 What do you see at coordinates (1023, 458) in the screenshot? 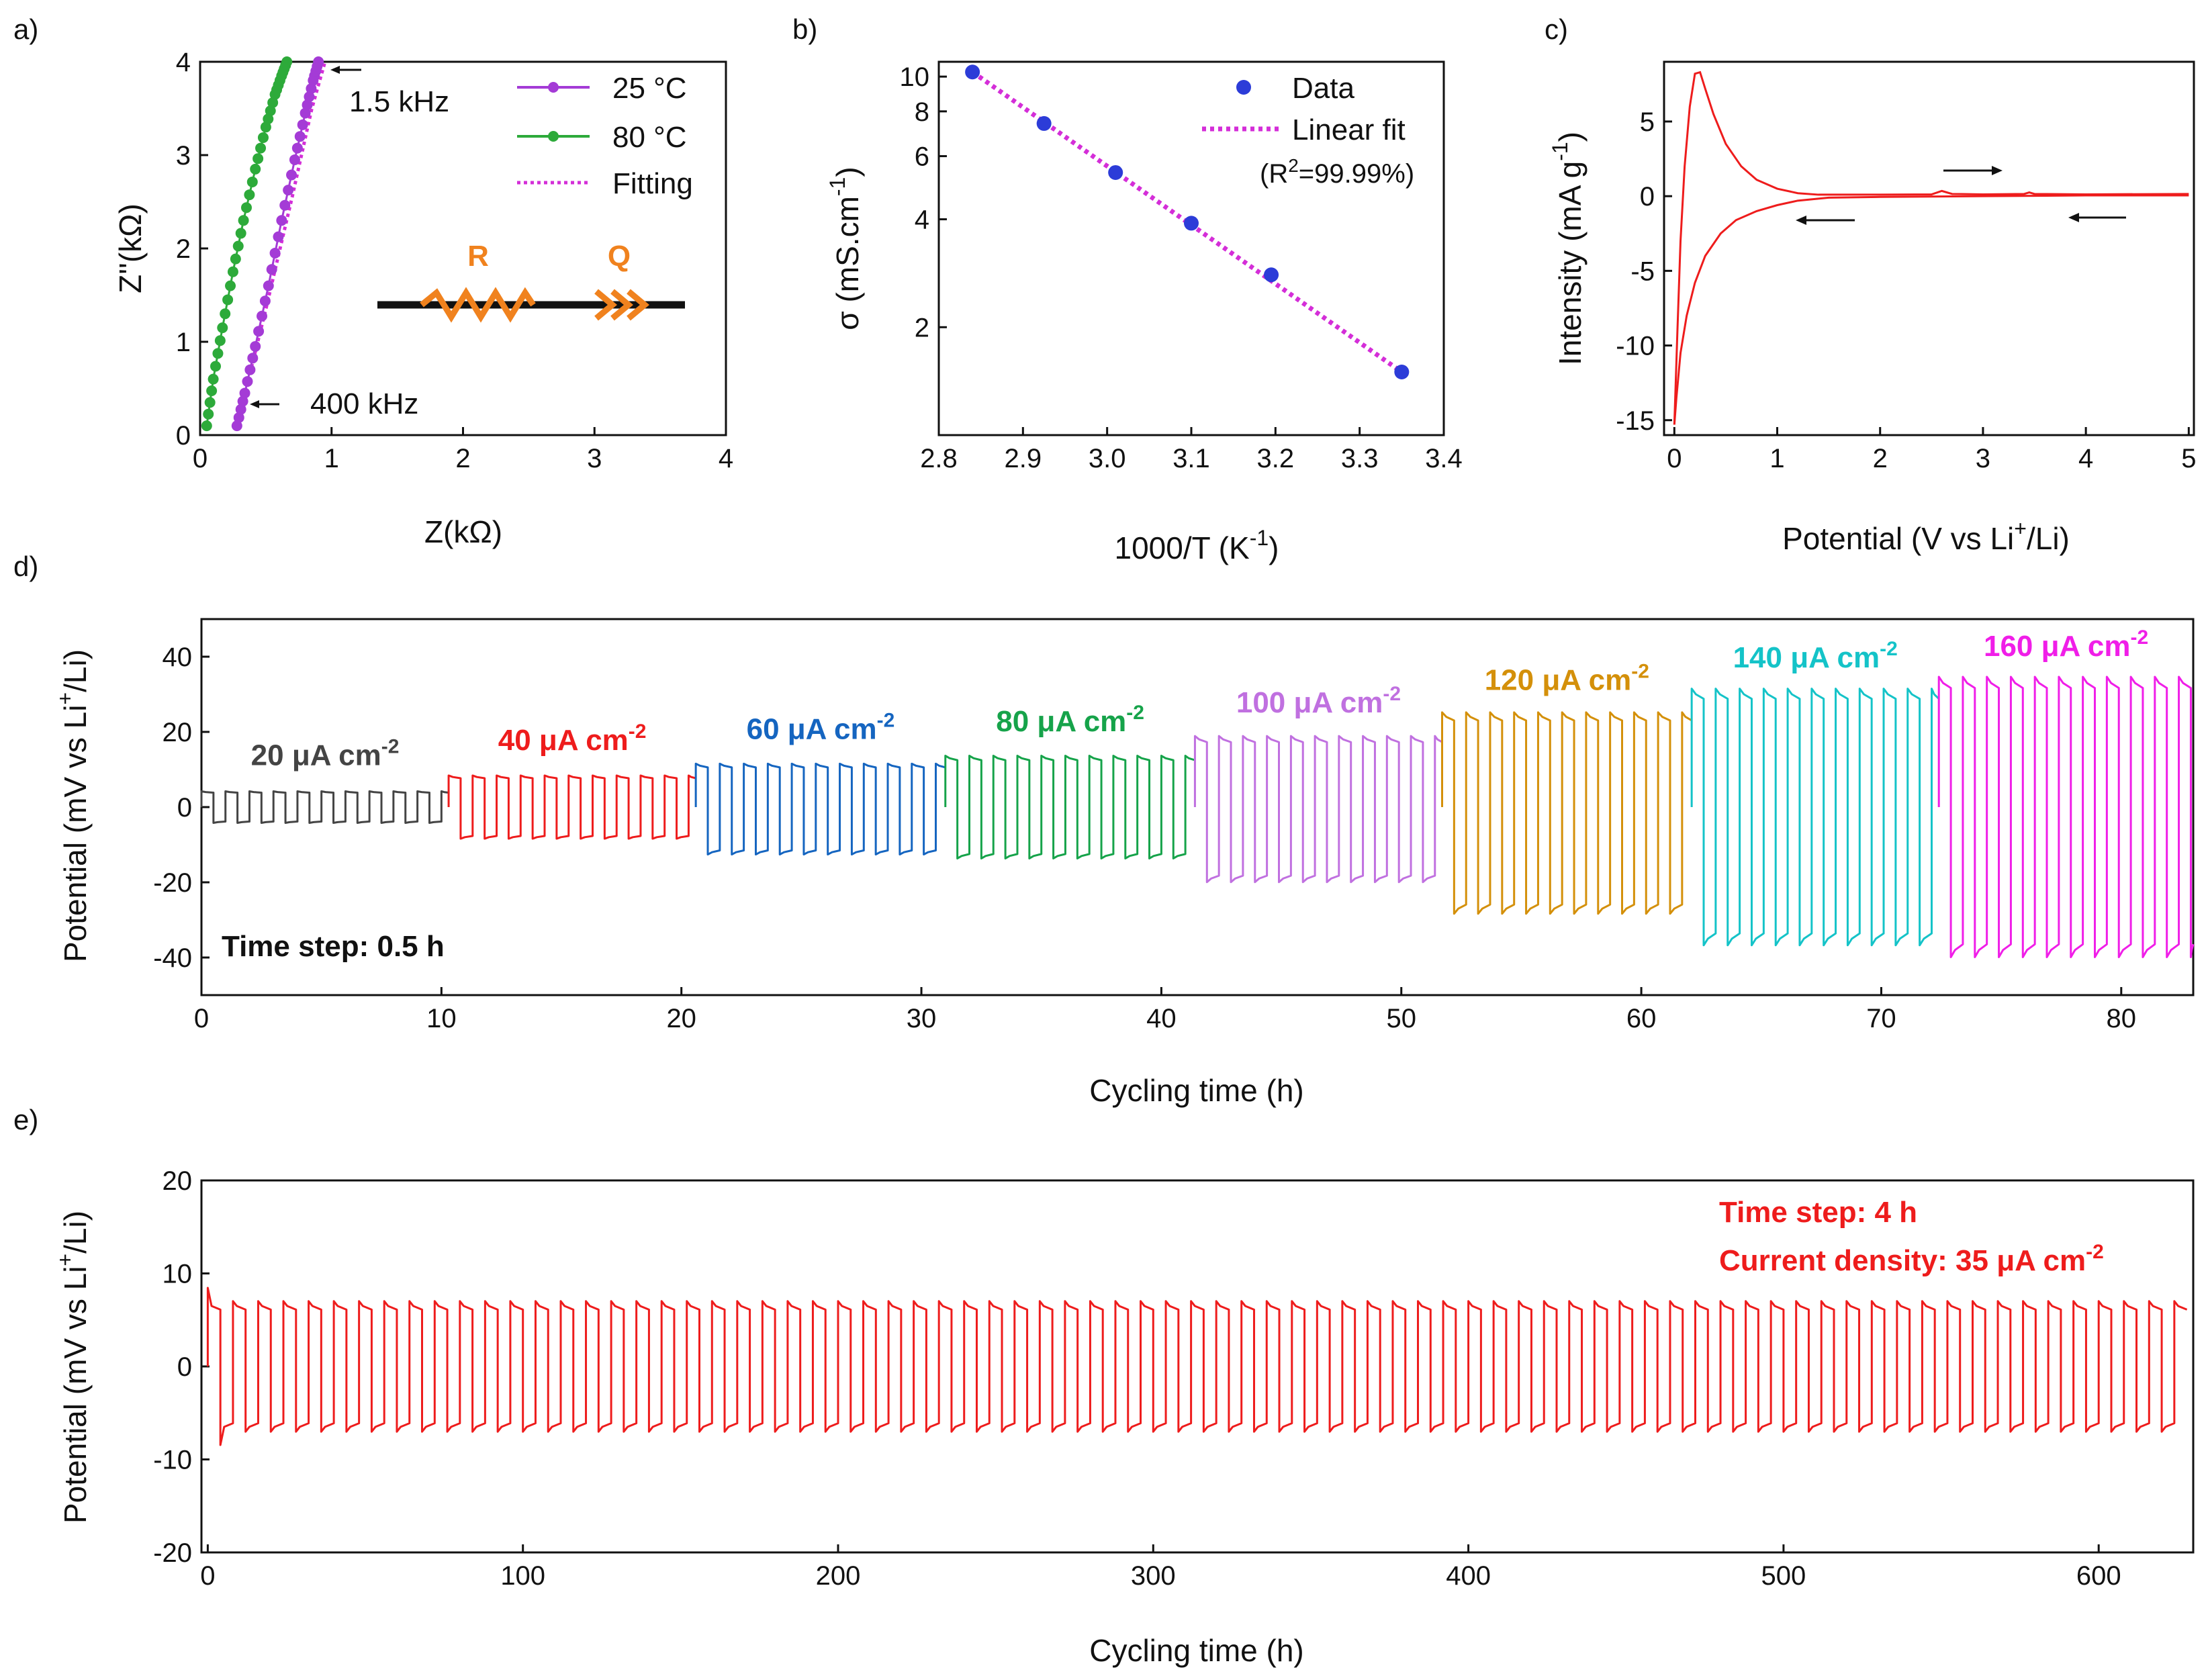
I see `b-xtick-label: 2.9` at bounding box center [1023, 458].